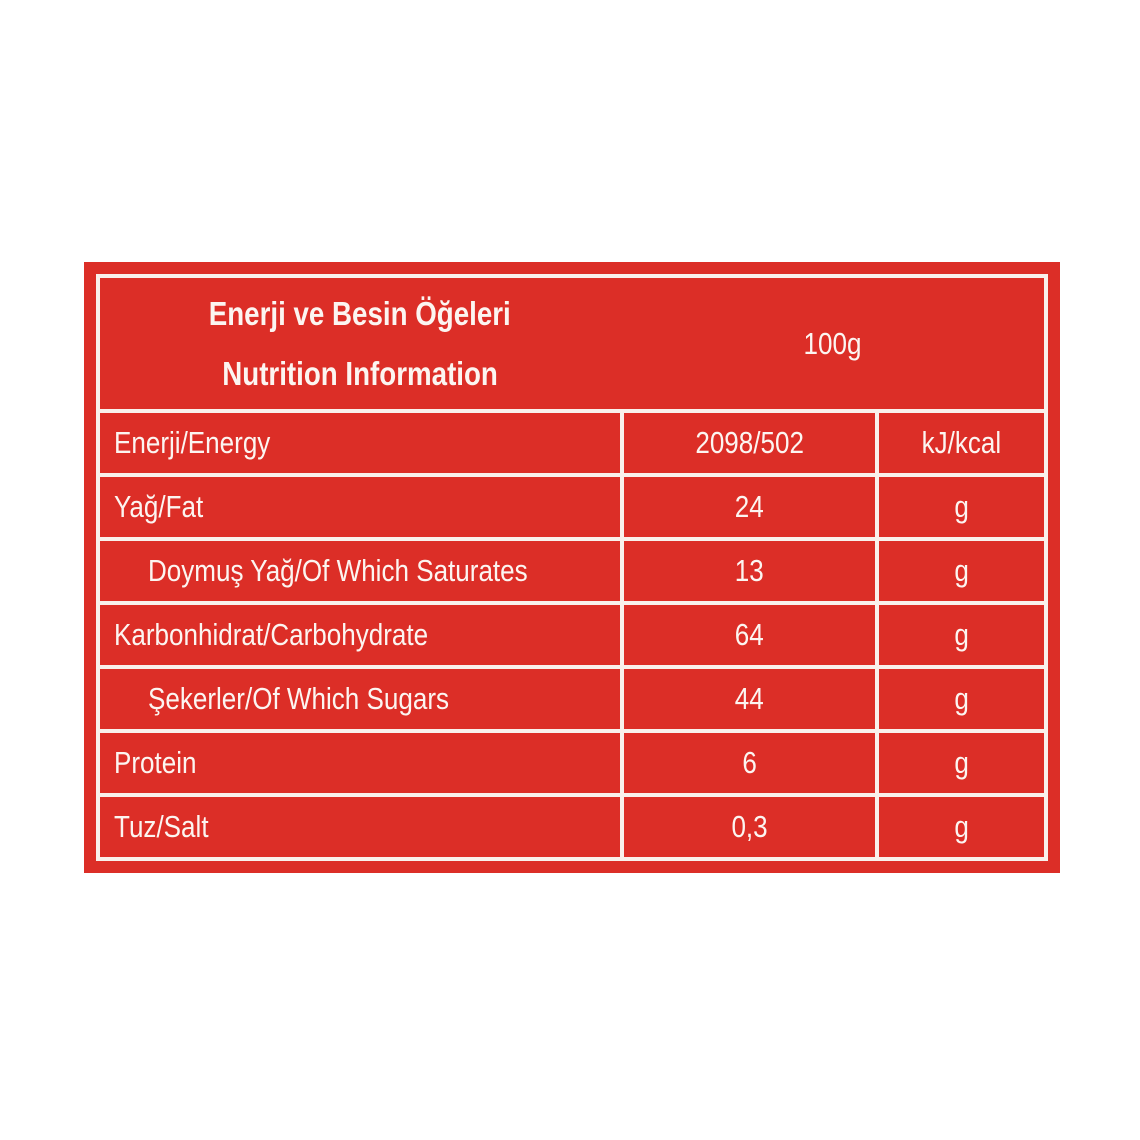  What do you see at coordinates (360, 441) in the screenshot?
I see `row-label: Enerji/Energy` at bounding box center [360, 441].